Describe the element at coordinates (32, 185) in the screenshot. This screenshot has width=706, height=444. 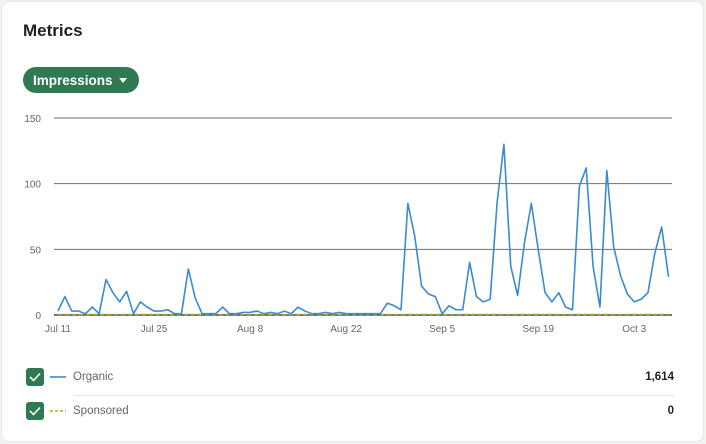
I see `y-tick-label: 100` at that location.